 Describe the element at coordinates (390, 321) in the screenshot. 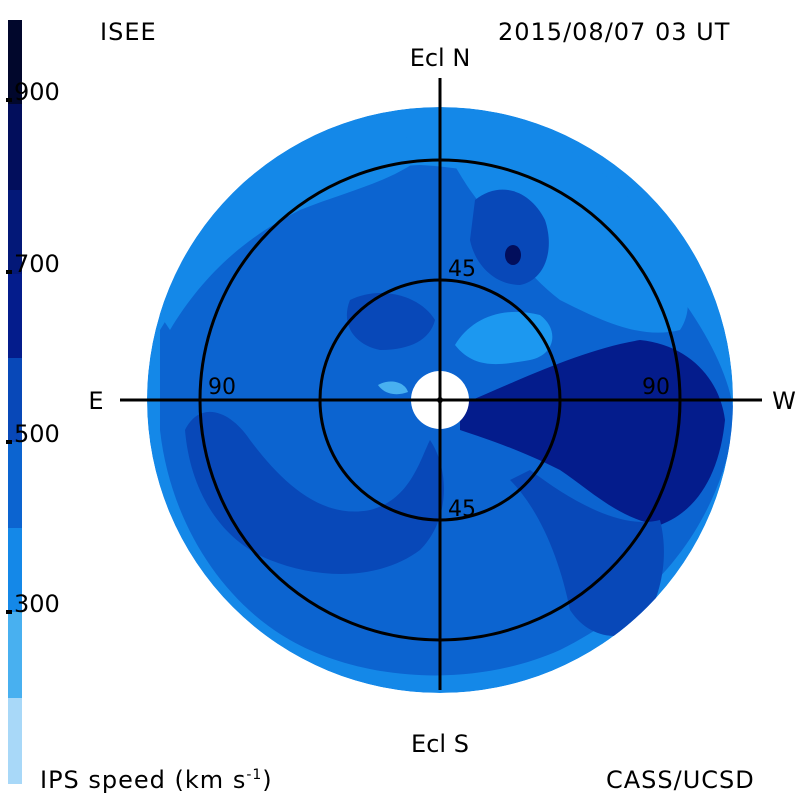

I see `speed-region-600-center` at that location.